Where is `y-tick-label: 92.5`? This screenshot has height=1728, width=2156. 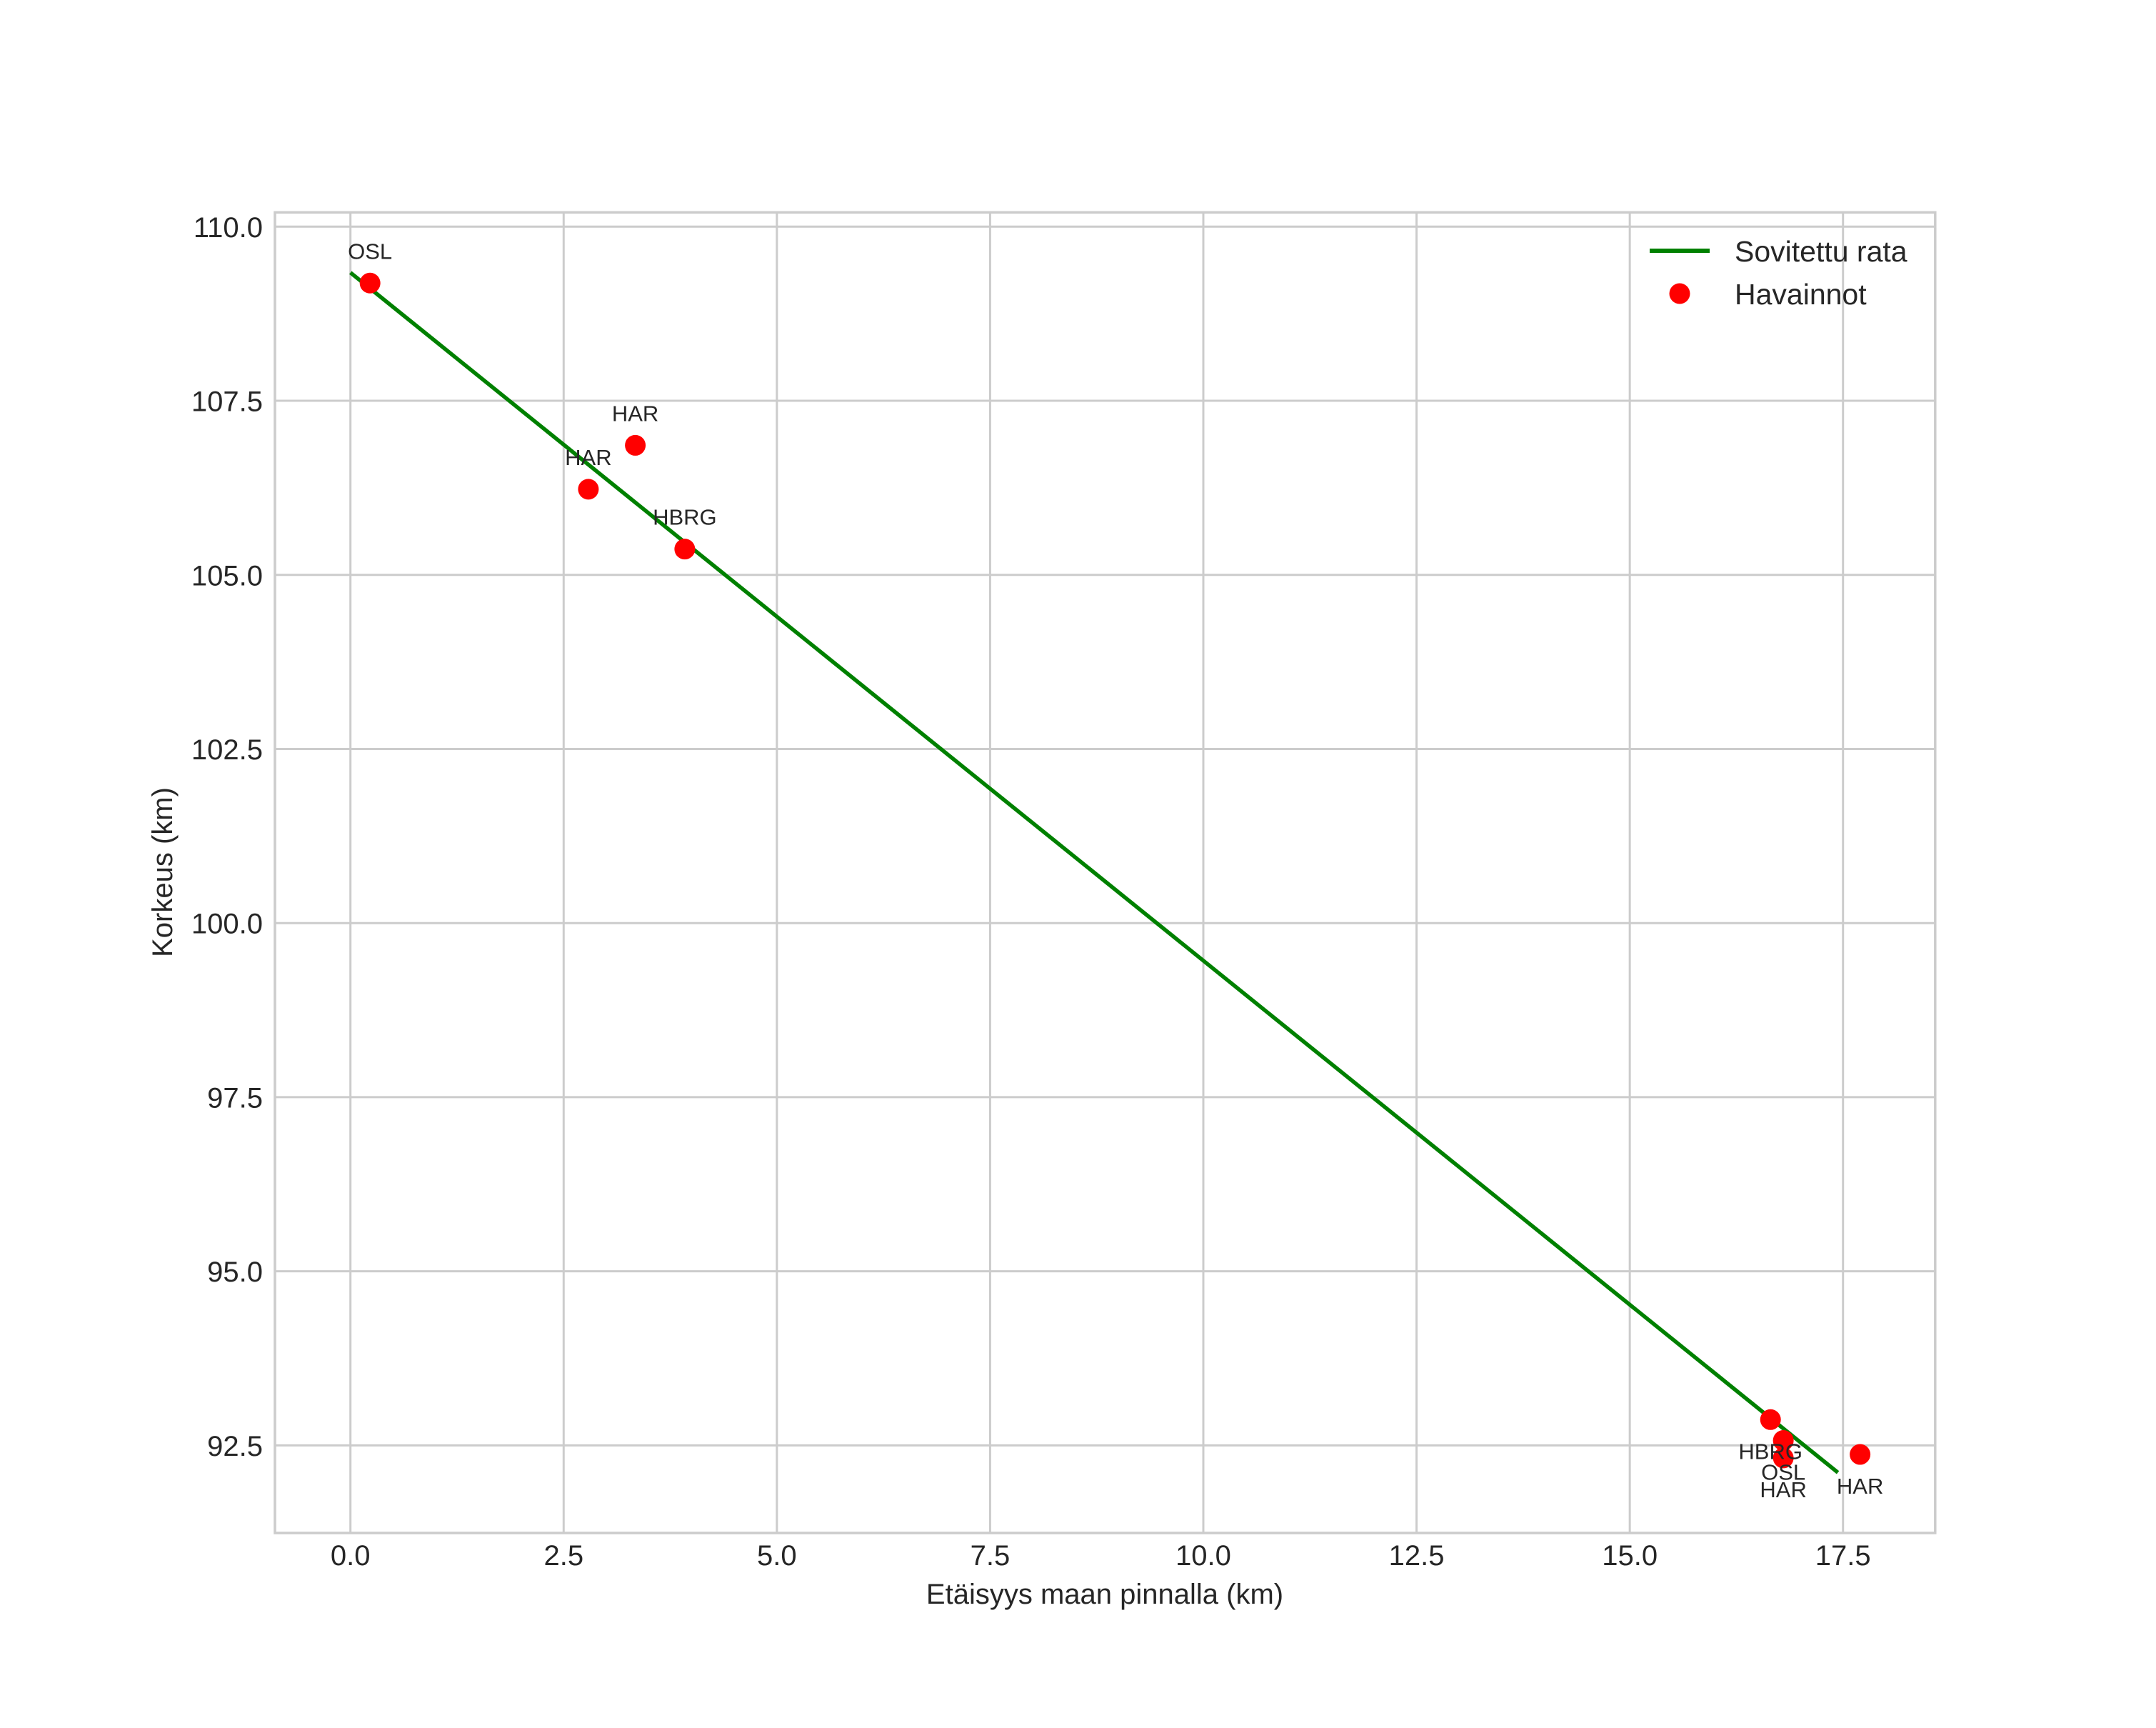 y-tick-label: 92.5 is located at coordinates (235, 1446).